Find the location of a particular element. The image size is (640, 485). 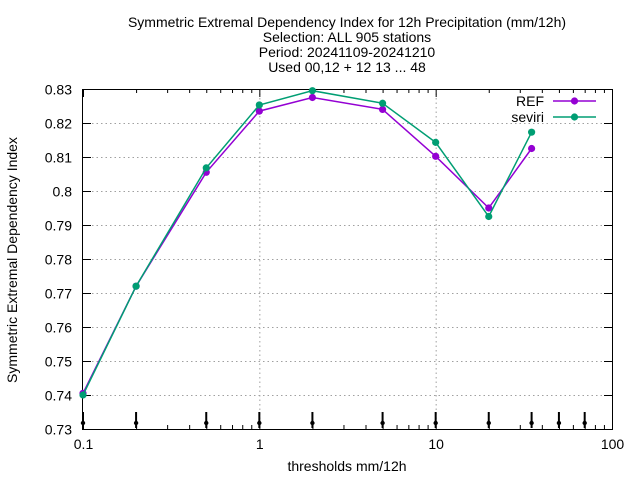

y-tick-label: 0.81 is located at coordinates (58, 158).